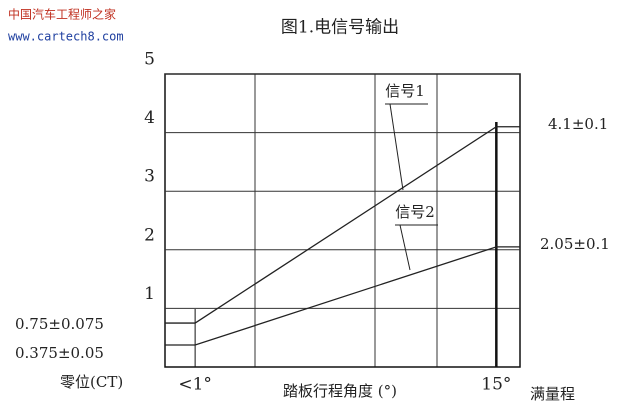  I want to click on series-label: 信号1, so click(405, 91).